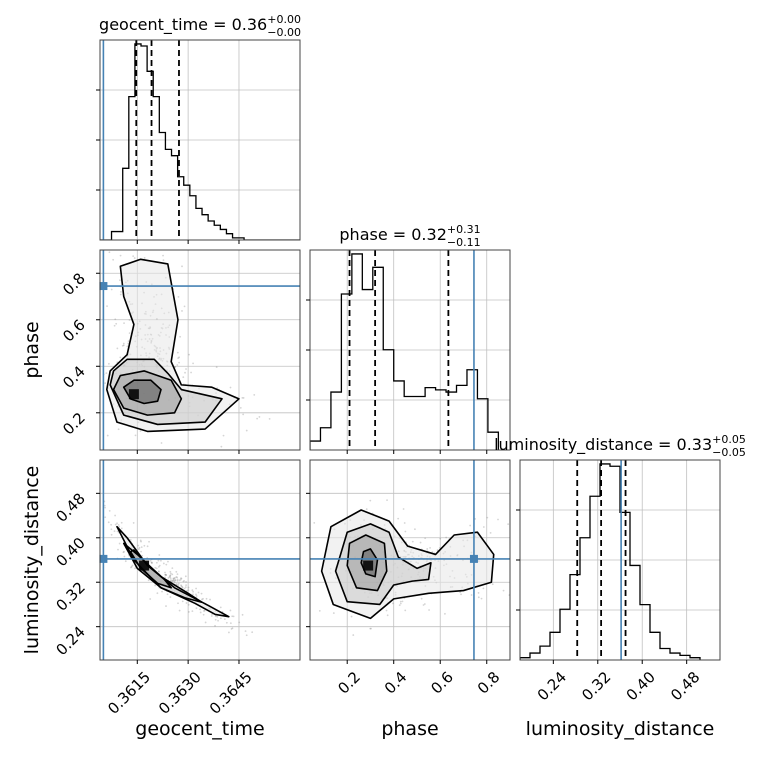 Image resolution: width=760 pixels, height=760 pixels. What do you see at coordinates (284, 32) in the screenshot?
I see `title-lower-error: −0.00` at bounding box center [284, 32].